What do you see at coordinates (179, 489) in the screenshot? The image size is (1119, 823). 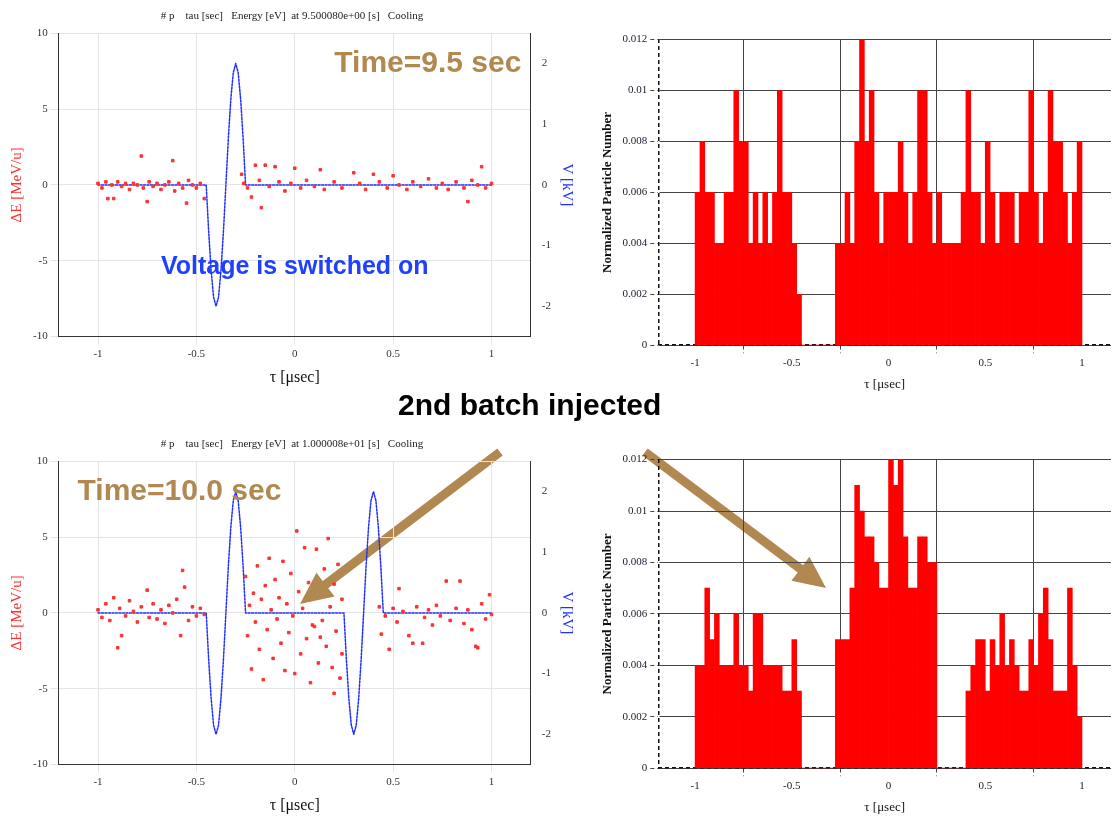 I see `annotation: Time=10.0 sec` at bounding box center [179, 489].